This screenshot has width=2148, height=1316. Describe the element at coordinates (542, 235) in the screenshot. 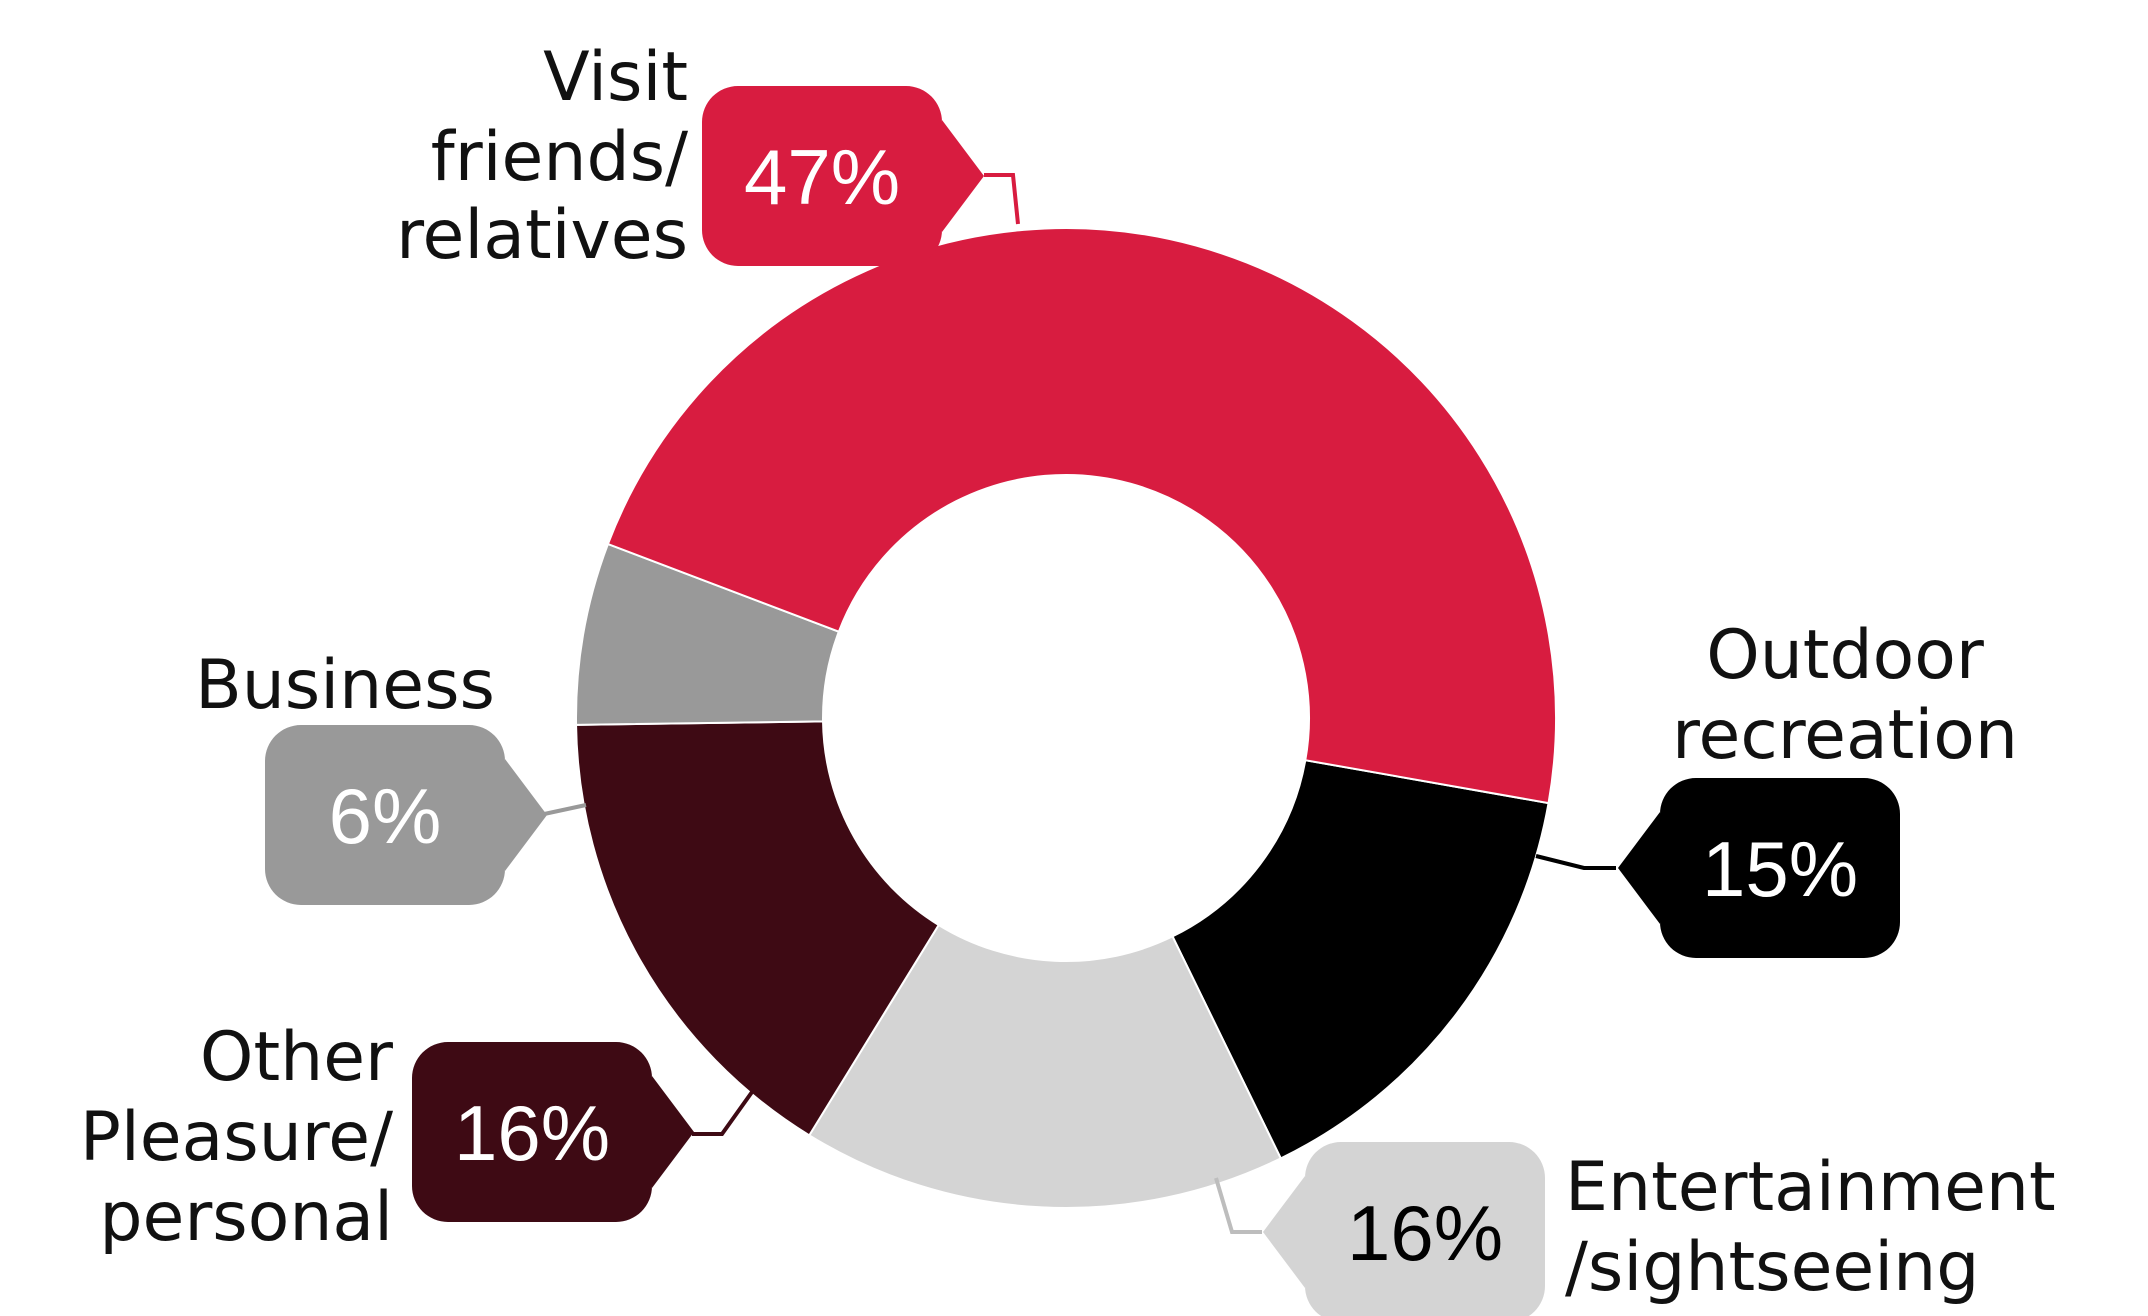

I see `category-label-visit-line-3: relatives` at that location.